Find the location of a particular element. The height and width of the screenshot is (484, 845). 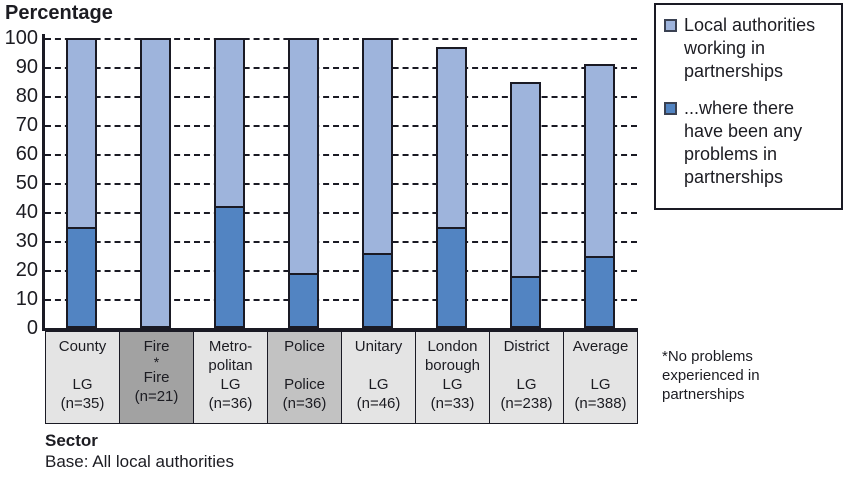

sector-cell-average: Average LG (n=388) is located at coordinates (600, 377).